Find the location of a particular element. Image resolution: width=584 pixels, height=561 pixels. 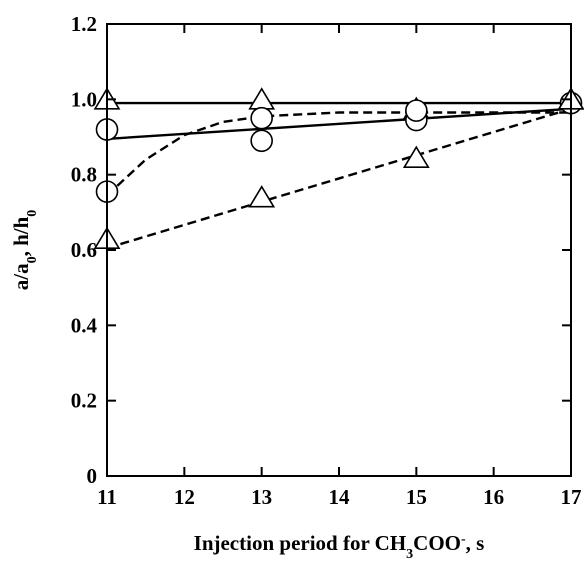

x-tick-label: 17 is located at coordinates (571, 497).